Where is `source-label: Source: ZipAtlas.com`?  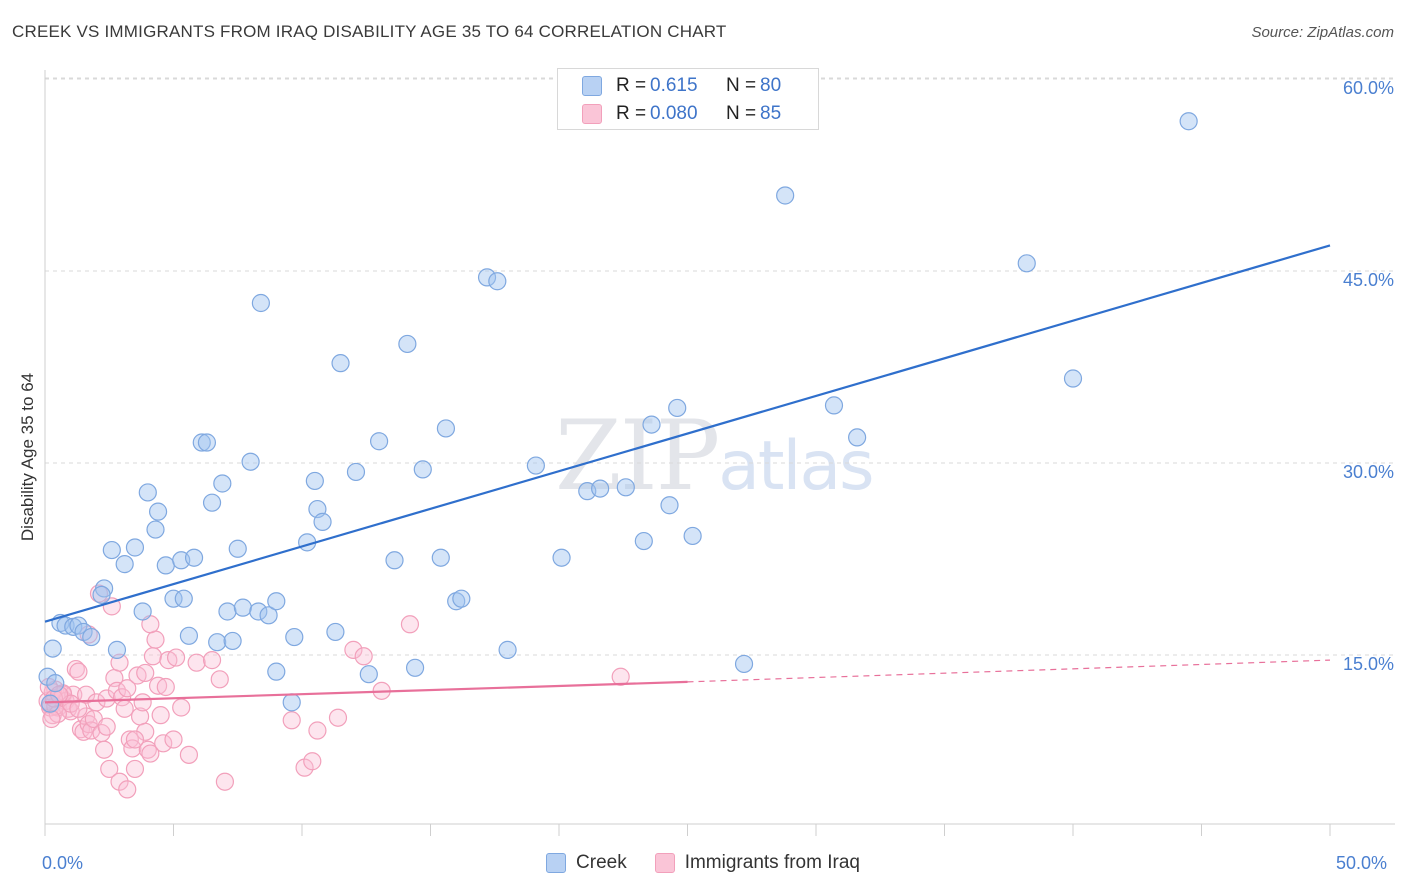
source-label: Source: ZipAtlas.com is located at coordinates (1322, 32).